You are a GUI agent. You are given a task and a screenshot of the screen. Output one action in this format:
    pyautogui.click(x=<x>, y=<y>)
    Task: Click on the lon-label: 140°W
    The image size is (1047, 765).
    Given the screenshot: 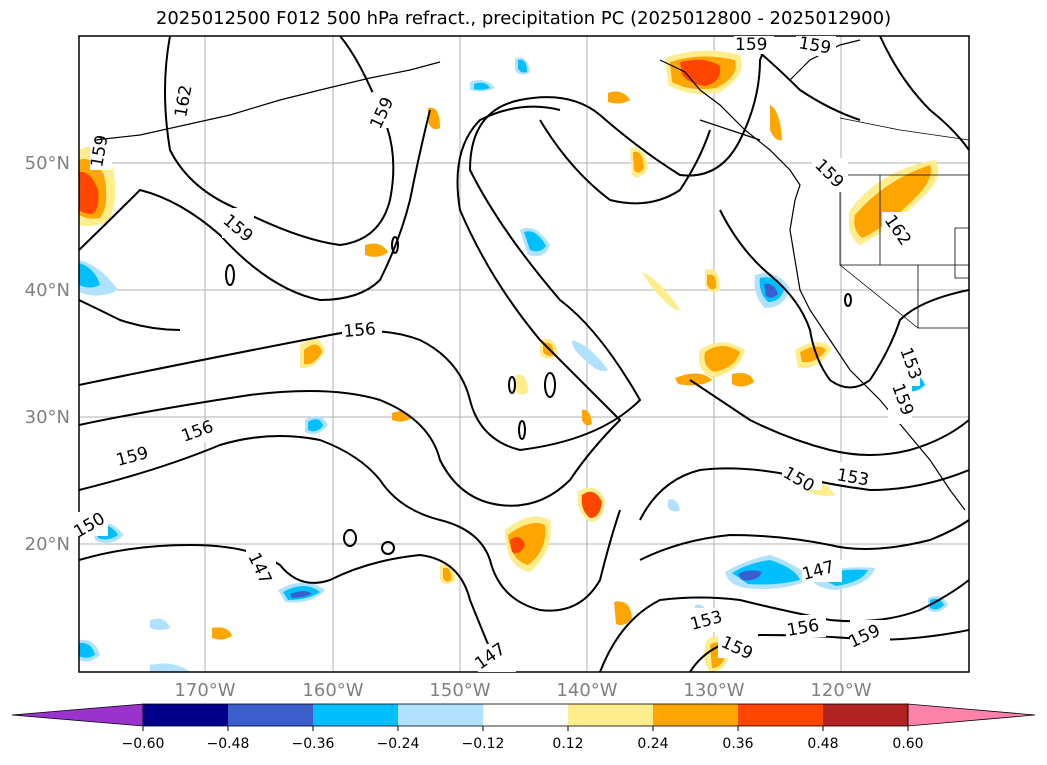 What is the action you would take?
    pyautogui.click(x=586, y=690)
    